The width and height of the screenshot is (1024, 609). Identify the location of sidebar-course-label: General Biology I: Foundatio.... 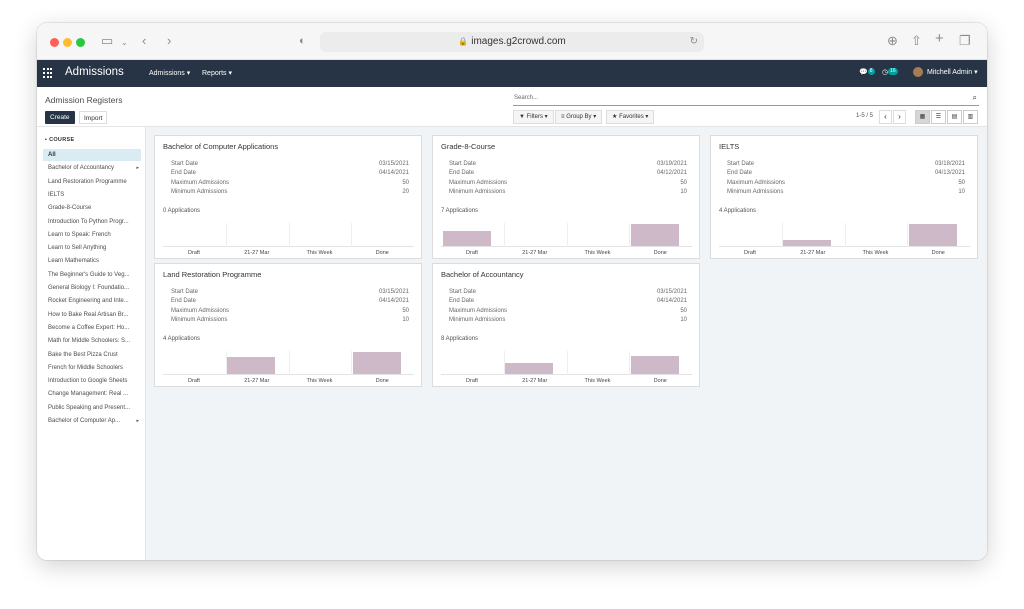
(89, 288).